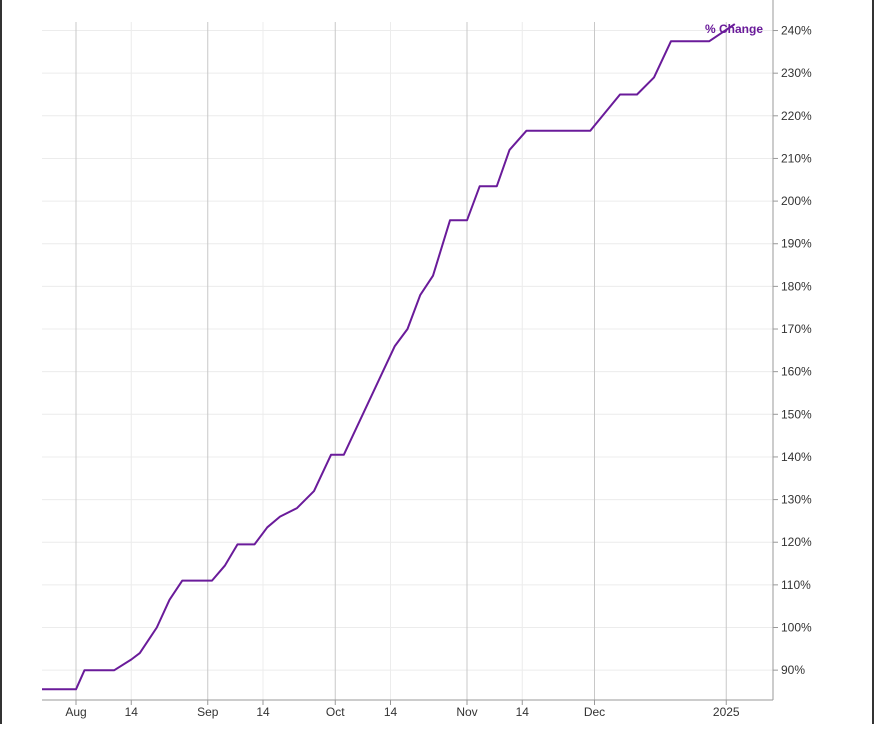 The image size is (874, 729). I want to click on y-tick-label: 140%, so click(796, 457).